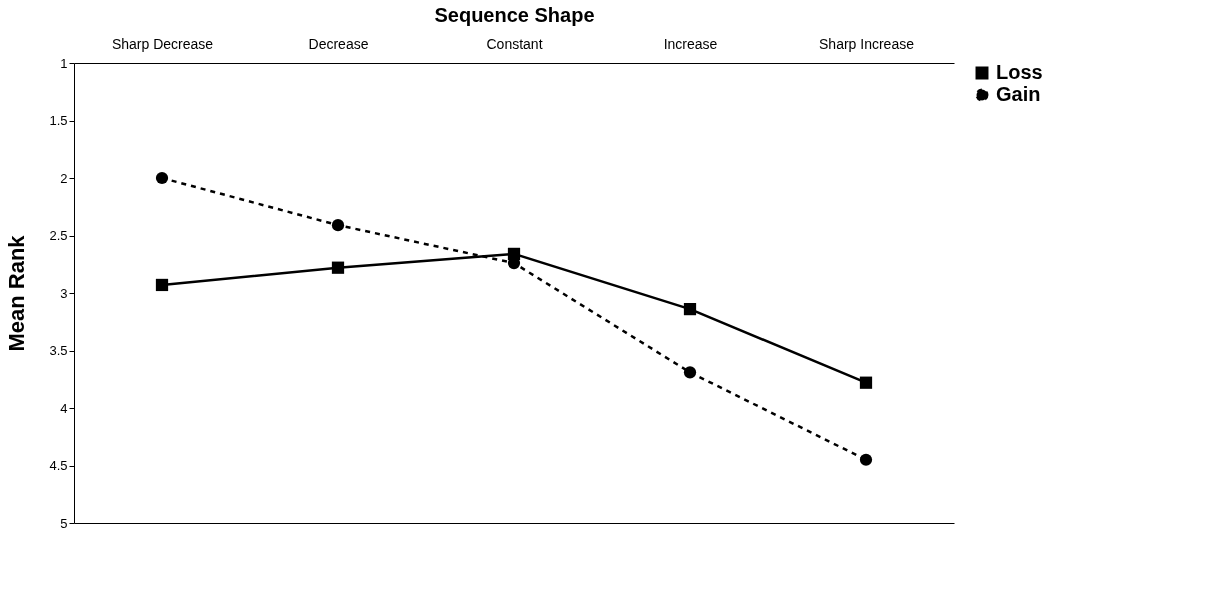  What do you see at coordinates (64, 63) in the screenshot?
I see `y-tick-label: 1` at bounding box center [64, 63].